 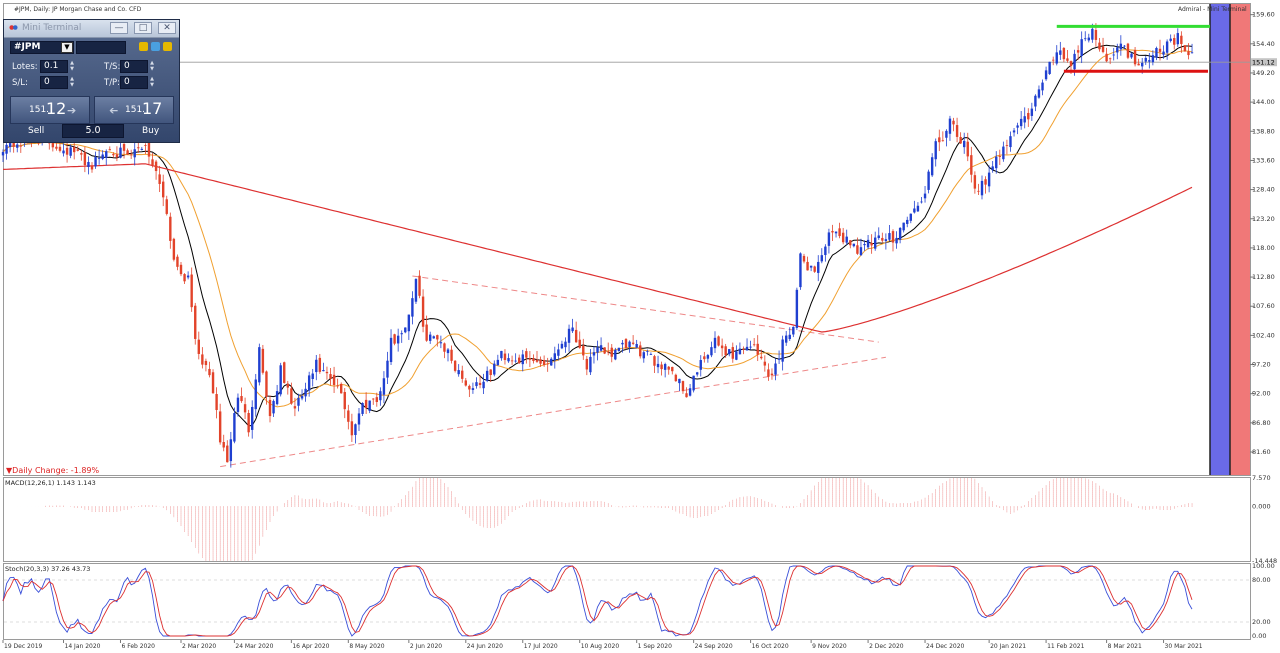 I want to click on symbol-select: #JPM, so click(x=42, y=47).